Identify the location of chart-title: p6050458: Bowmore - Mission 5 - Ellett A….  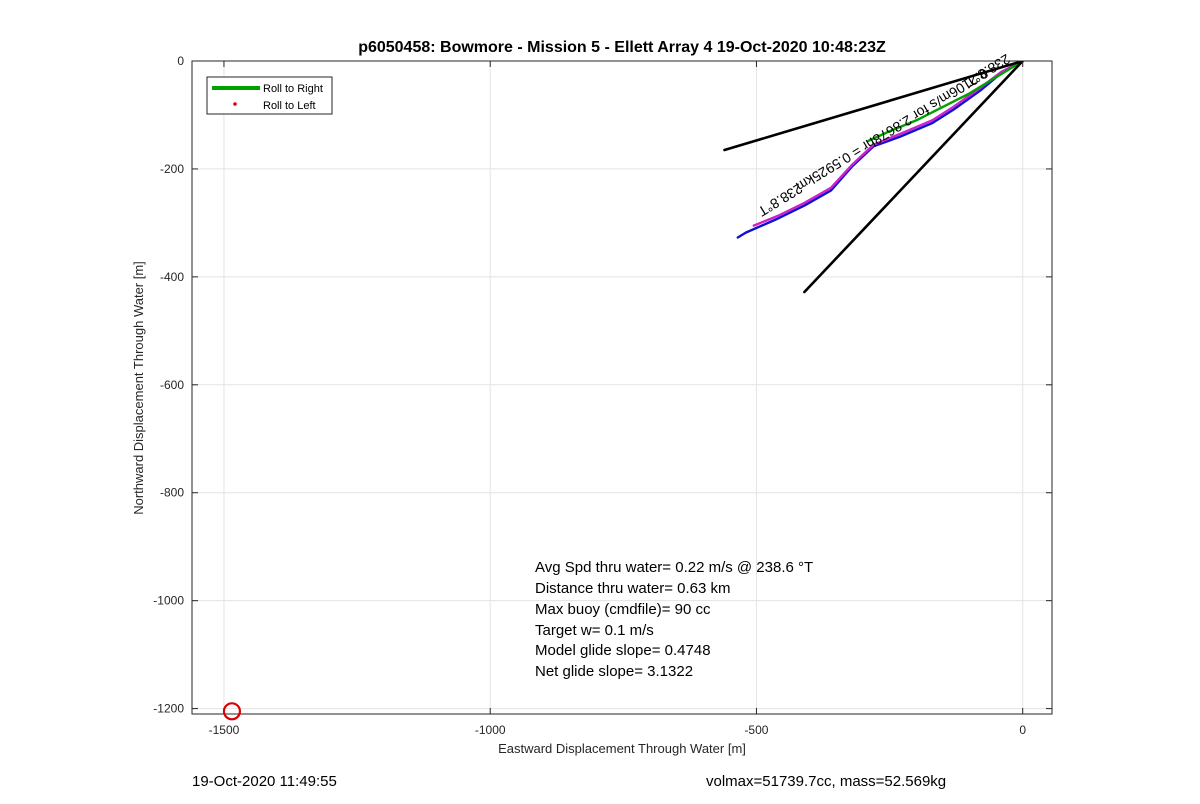
(622, 47).